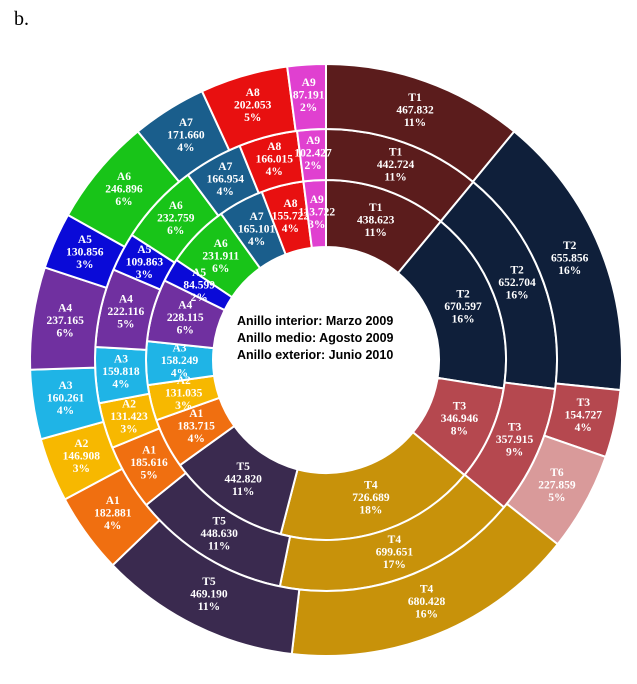 The width and height of the screenshot is (637, 684). Describe the element at coordinates (463, 306) in the screenshot. I see `segment-label-t2-ring-0: T2 670.597 16%` at that location.